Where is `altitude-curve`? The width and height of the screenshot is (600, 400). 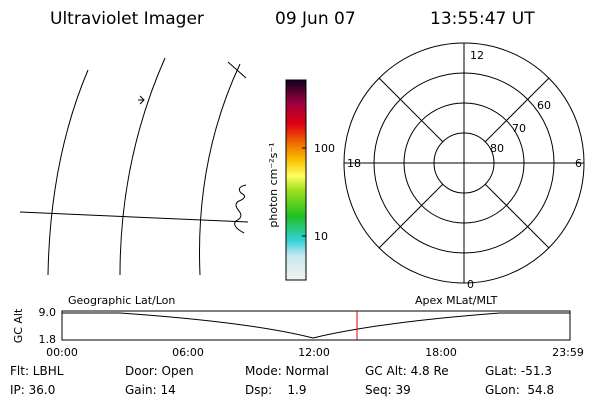
altitude-curve is located at coordinates (316, 325).